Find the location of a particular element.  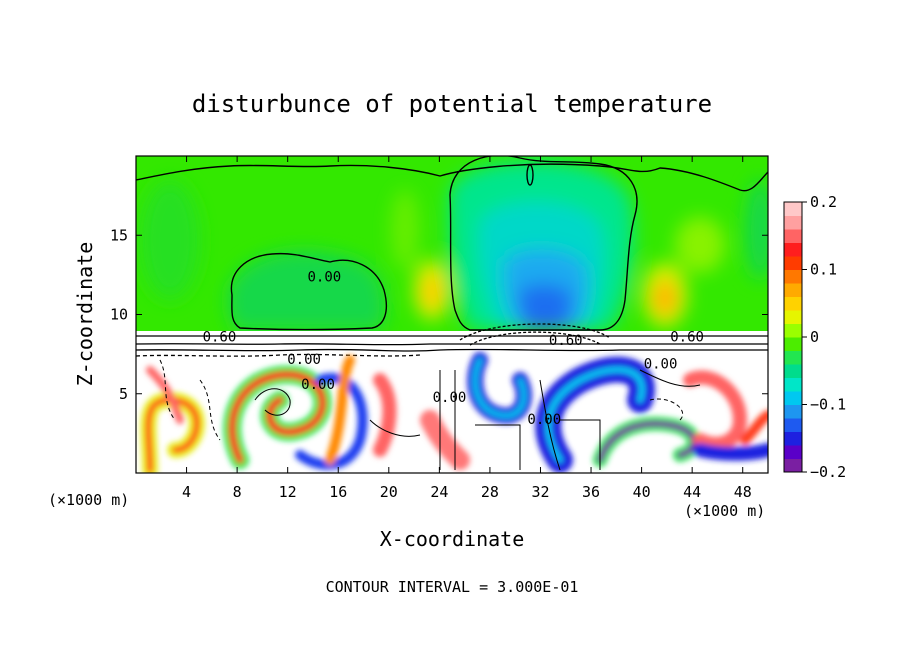

colorbar-tick-label: 0.2 is located at coordinates (823, 202).